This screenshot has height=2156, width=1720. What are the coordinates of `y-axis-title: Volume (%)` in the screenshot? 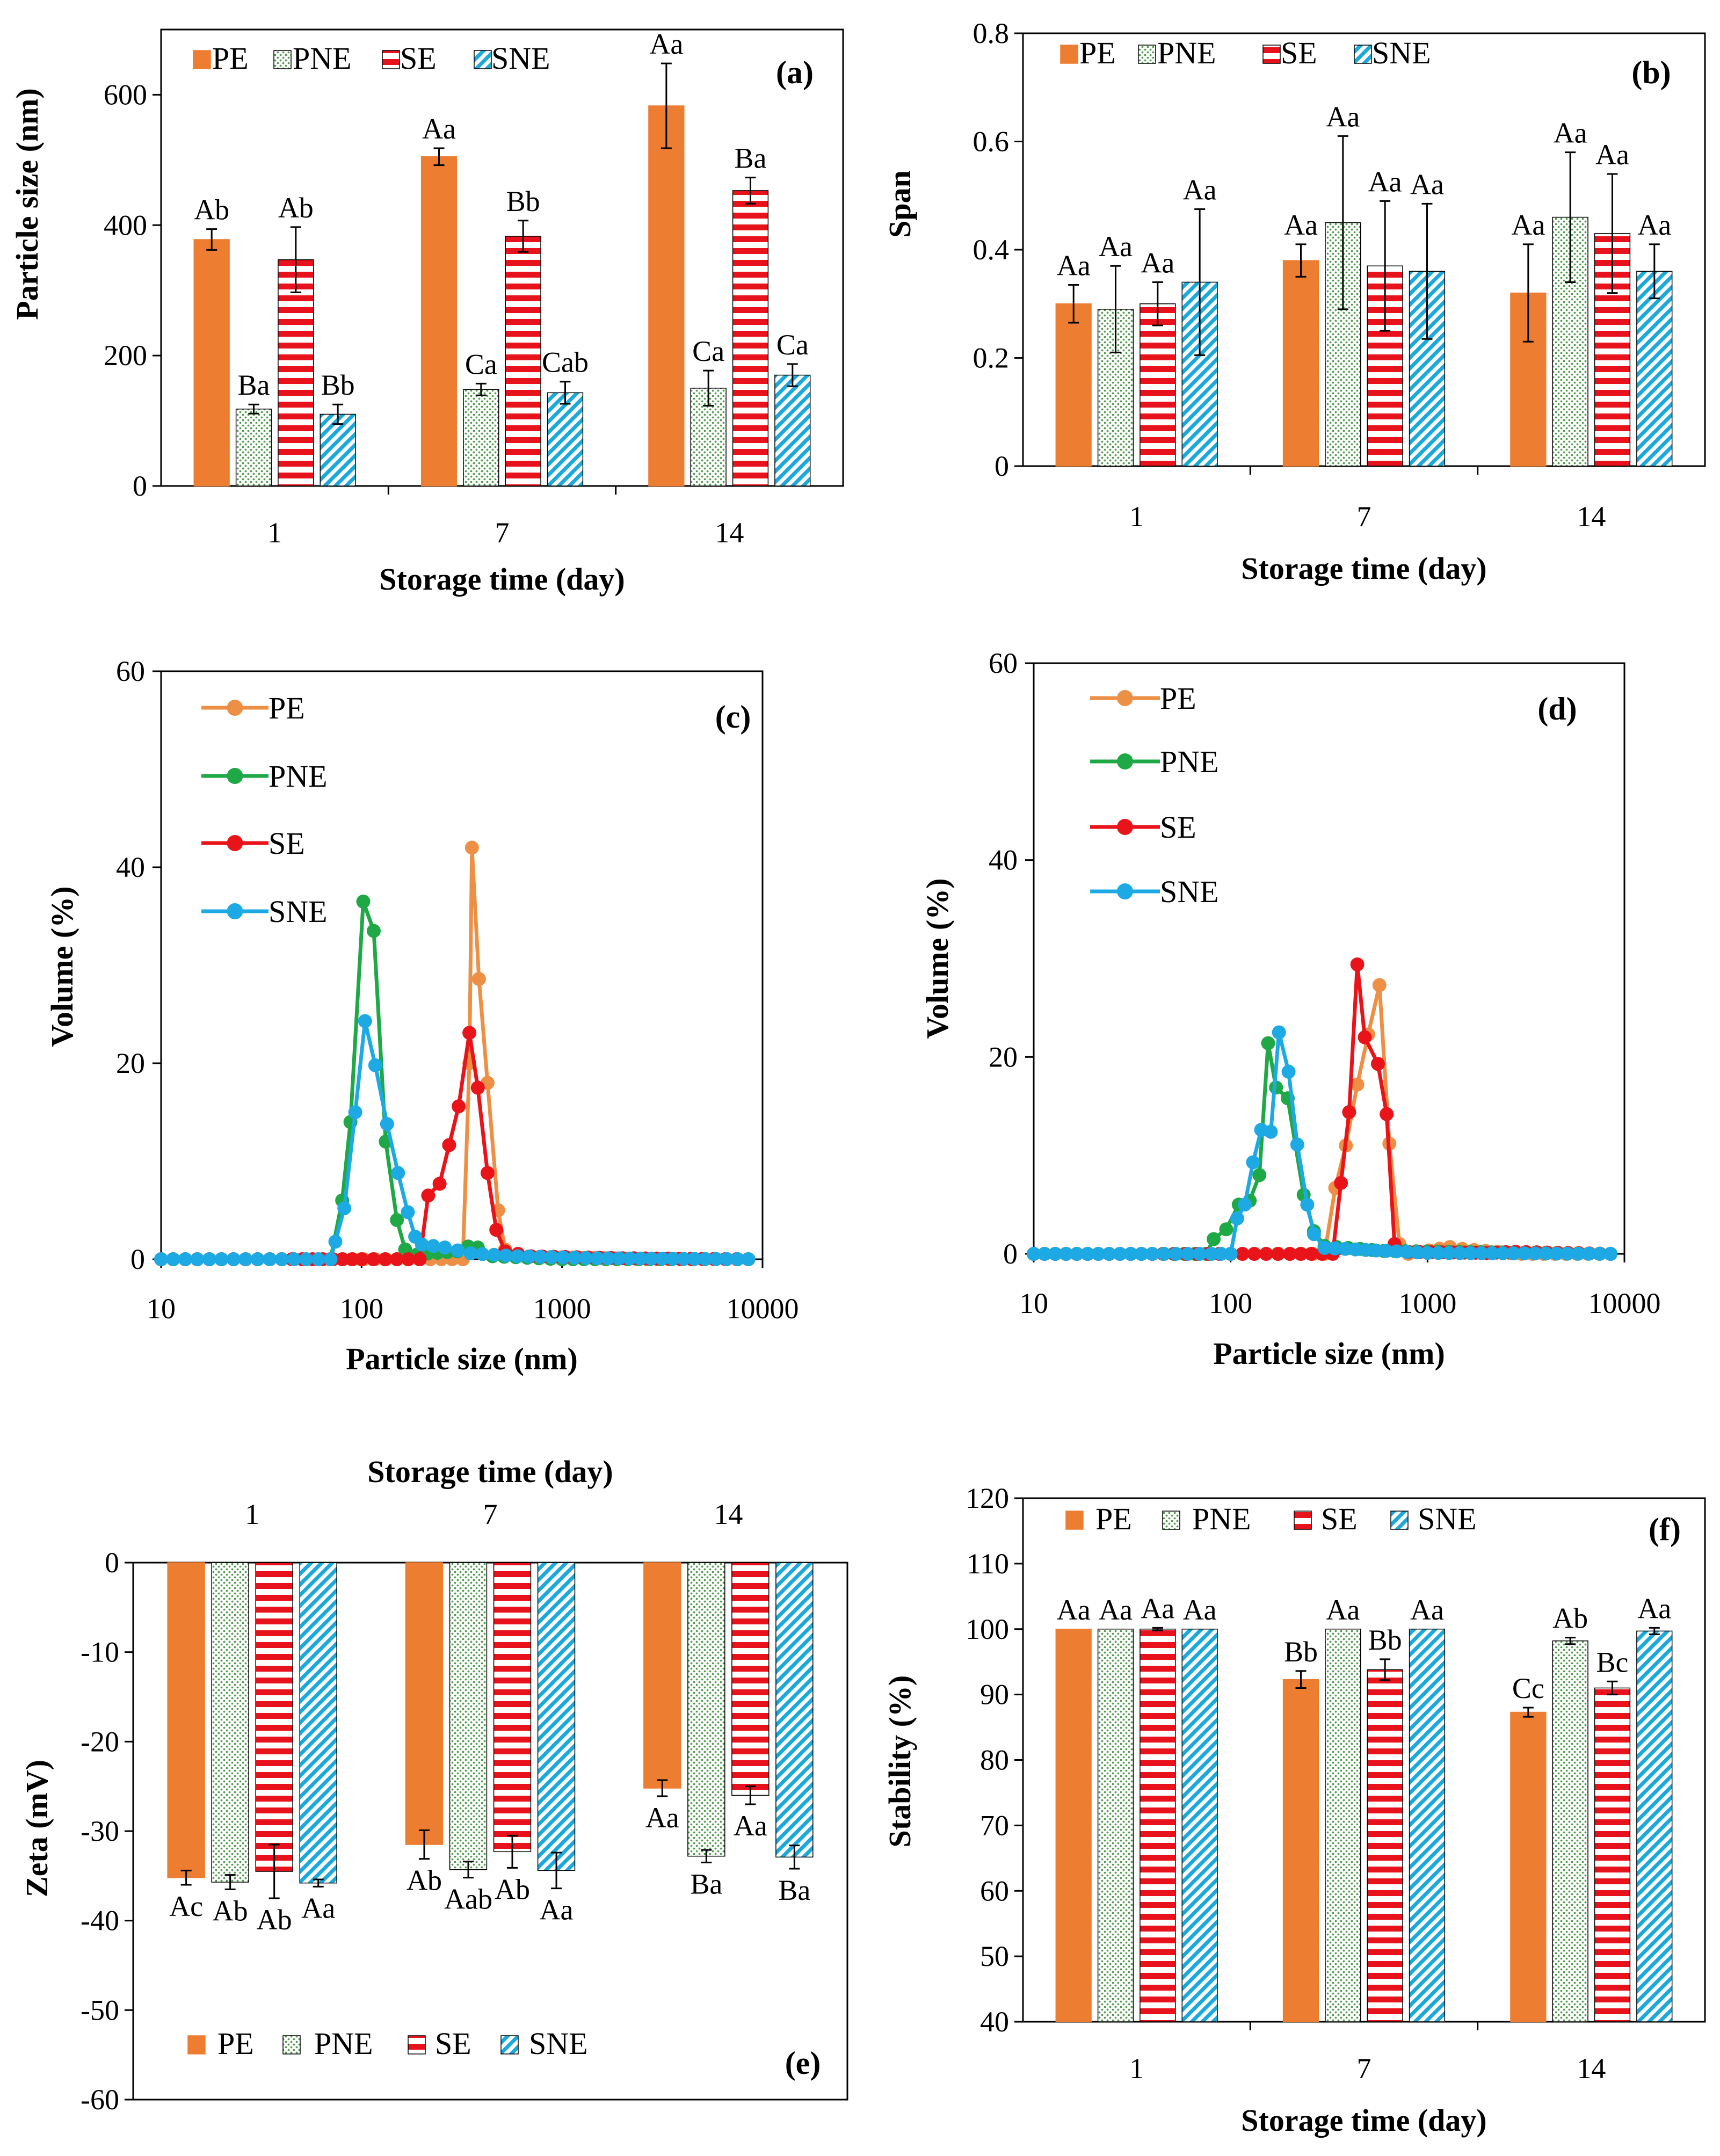 It's located at (62, 967).